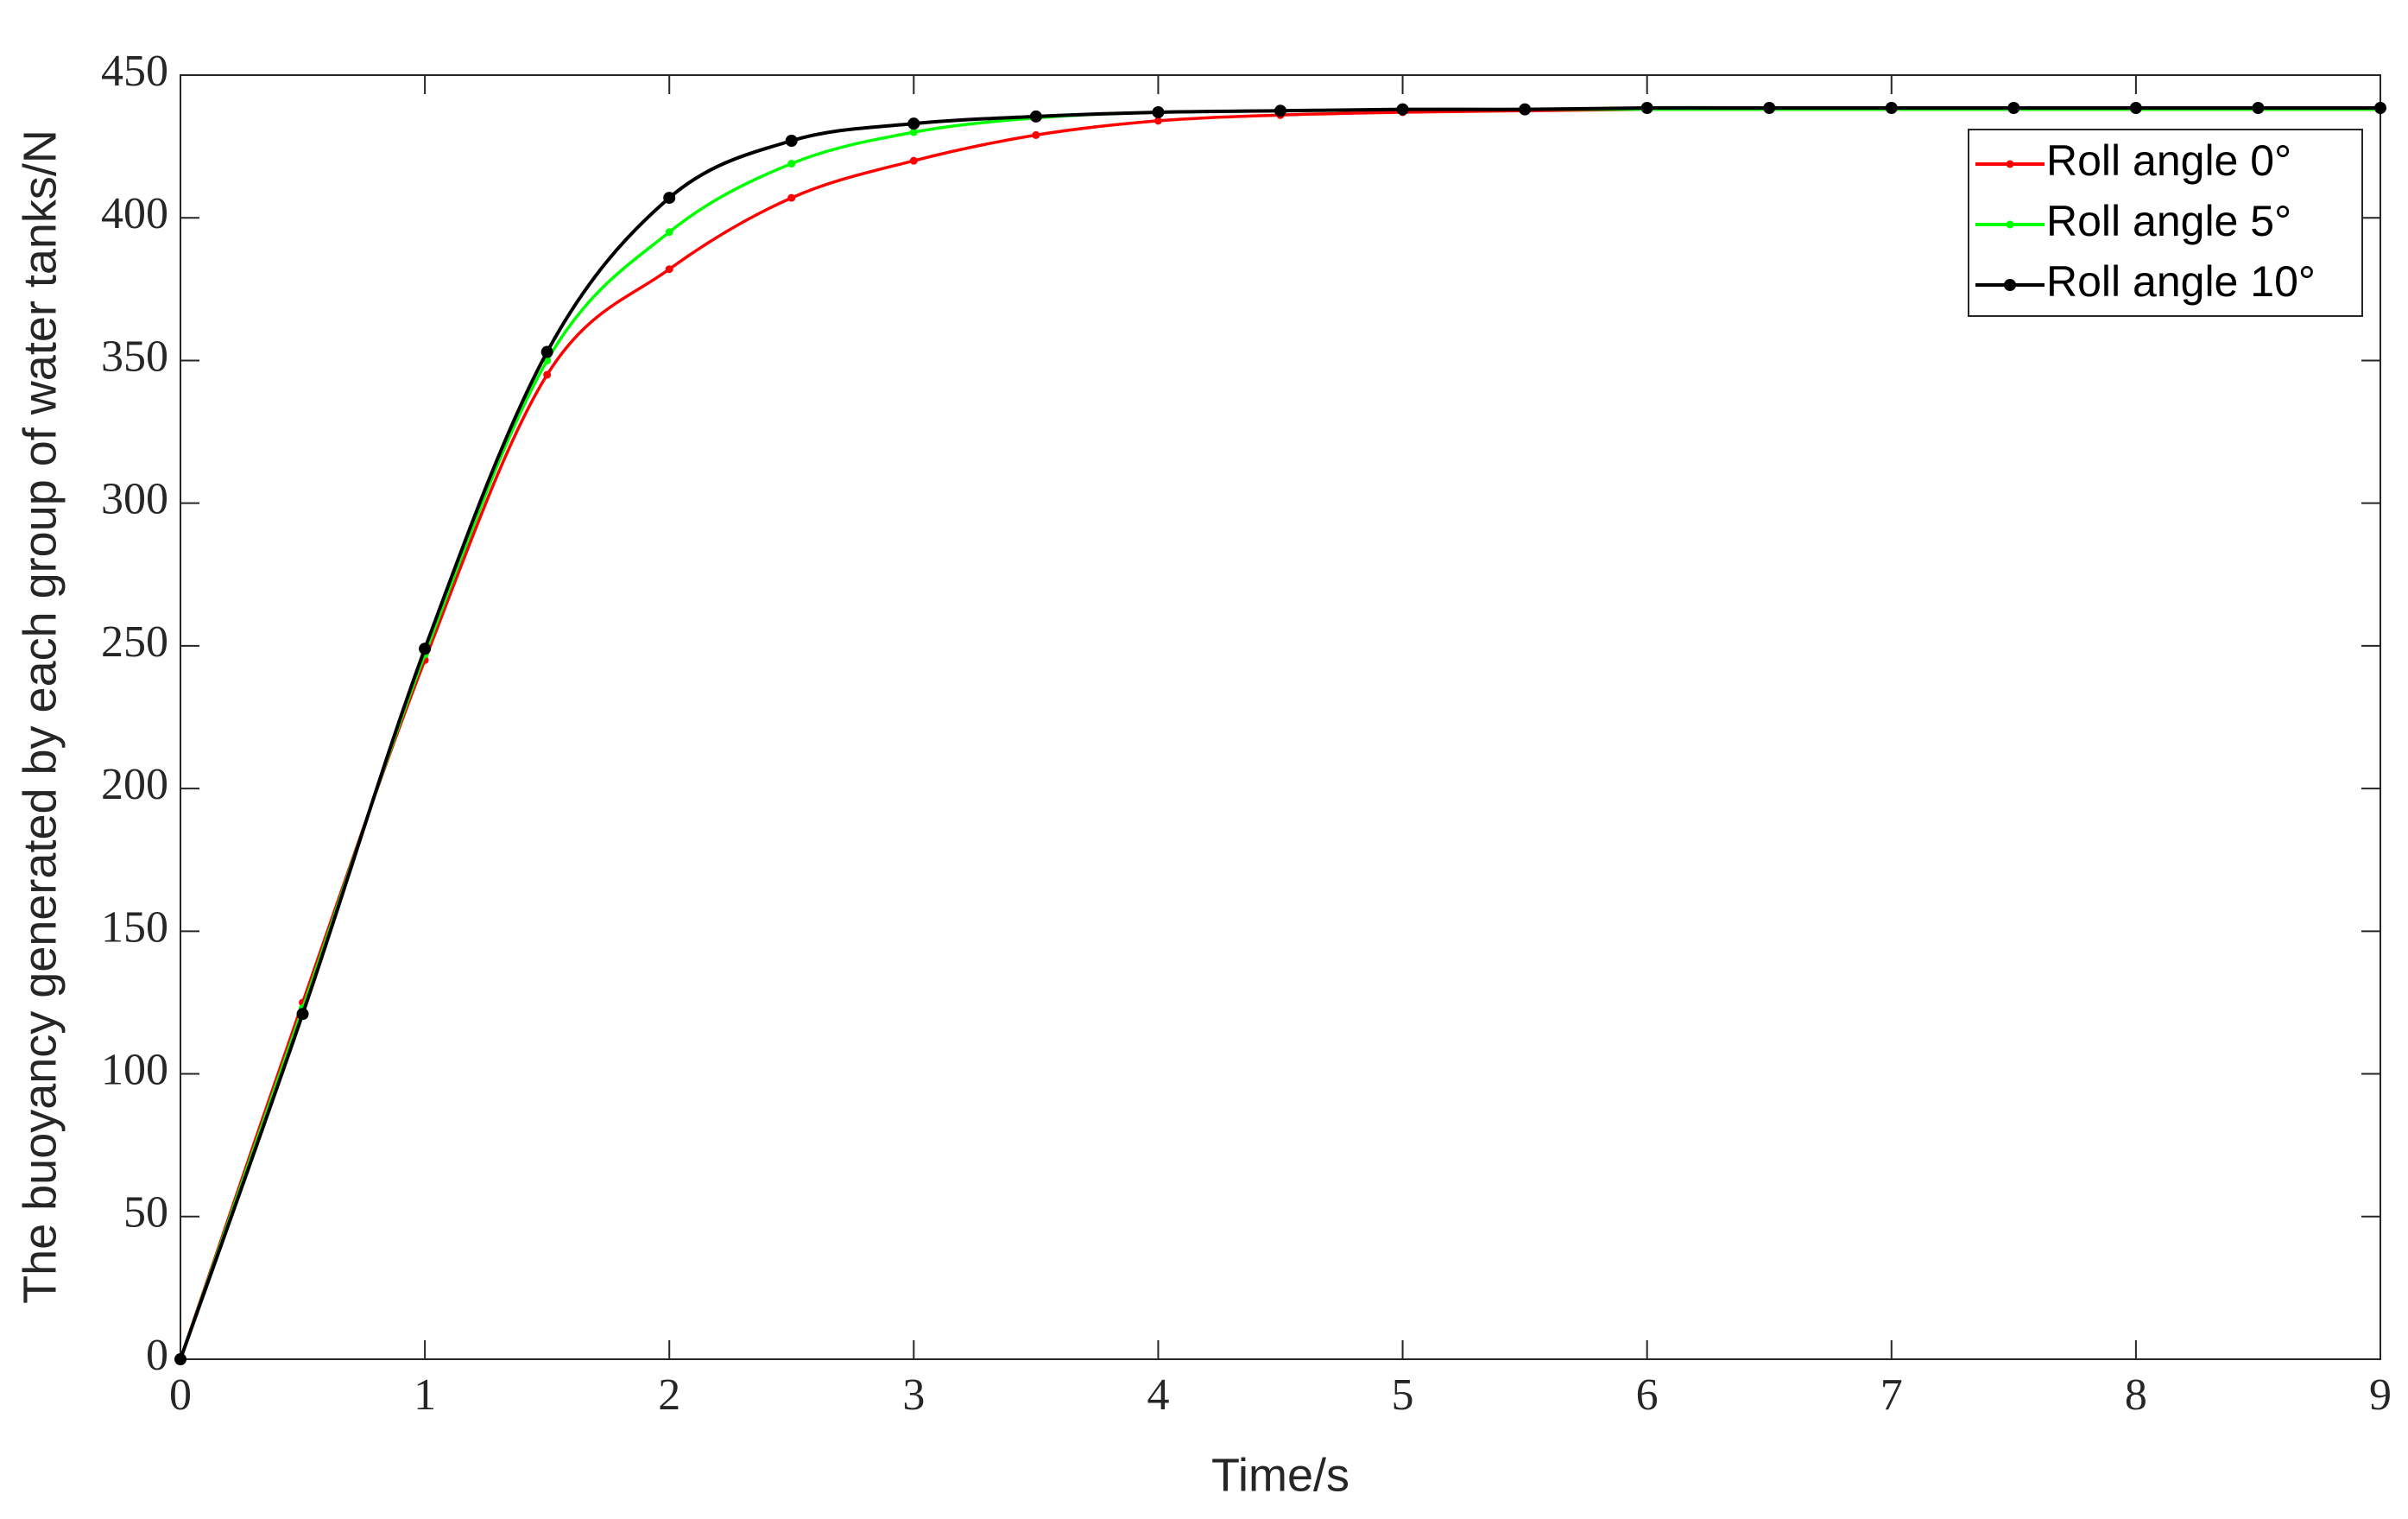 Image resolution: width=2408 pixels, height=1519 pixels. I want to click on x-tick-label: 5, so click(1403, 1395).